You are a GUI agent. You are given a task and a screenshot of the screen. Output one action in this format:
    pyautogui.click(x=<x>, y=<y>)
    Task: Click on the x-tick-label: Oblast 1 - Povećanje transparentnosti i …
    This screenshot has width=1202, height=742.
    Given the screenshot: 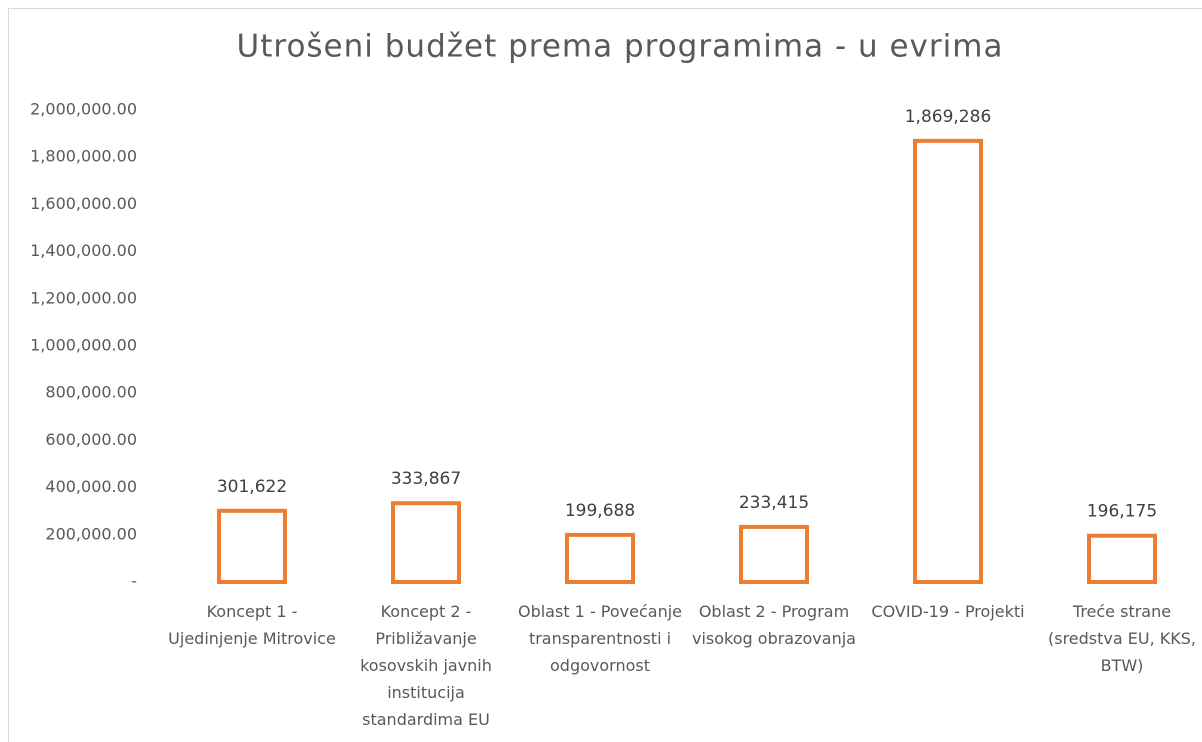 What is the action you would take?
    pyautogui.click(x=600, y=638)
    